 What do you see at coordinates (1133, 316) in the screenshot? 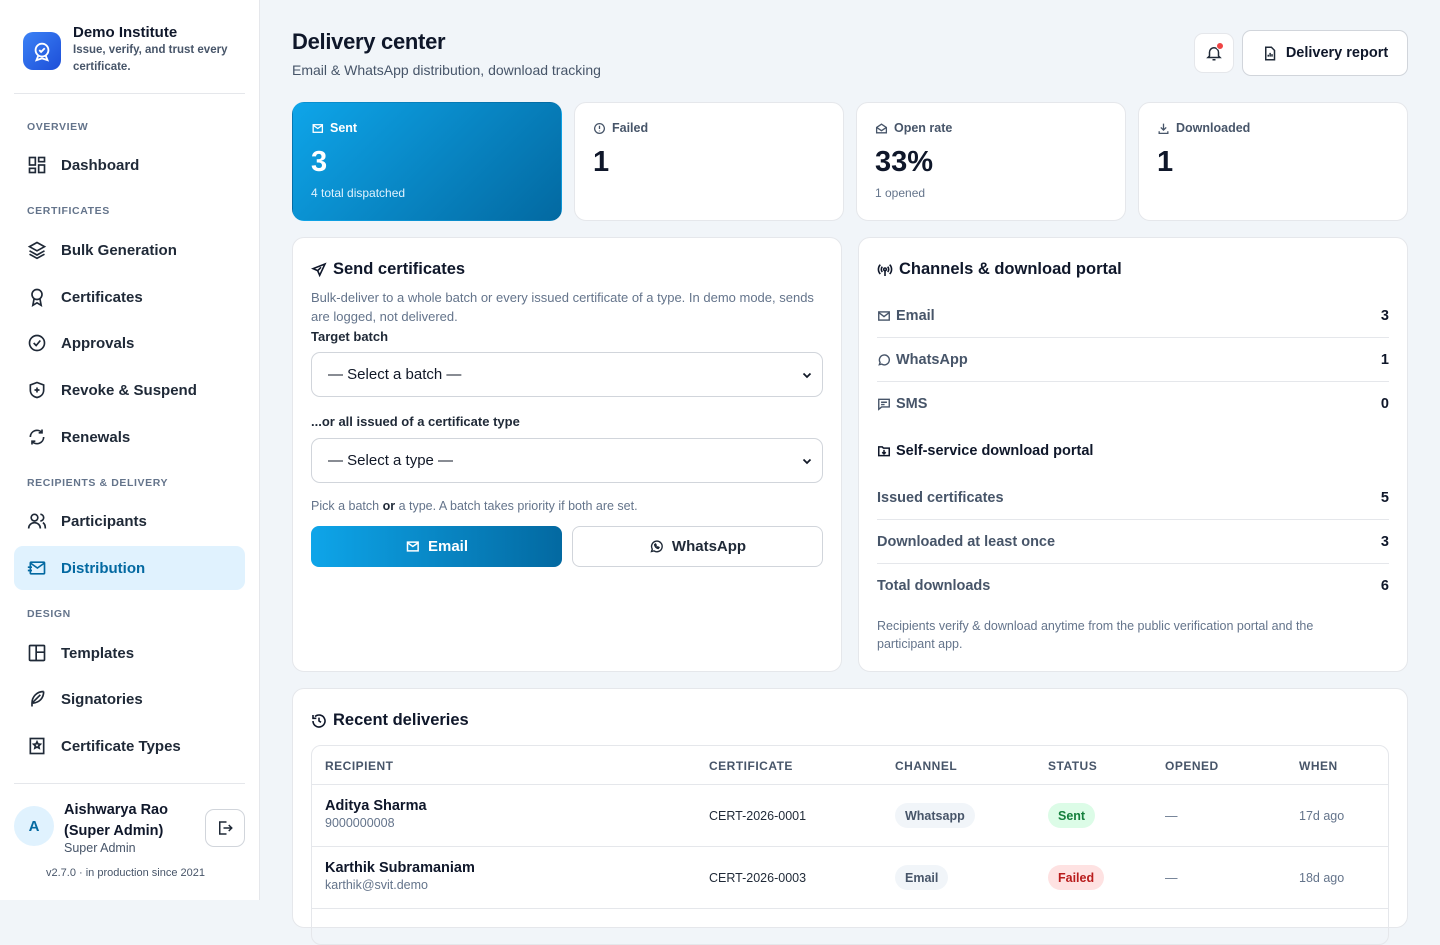
I see `channel-row-email: Email 3` at bounding box center [1133, 316].